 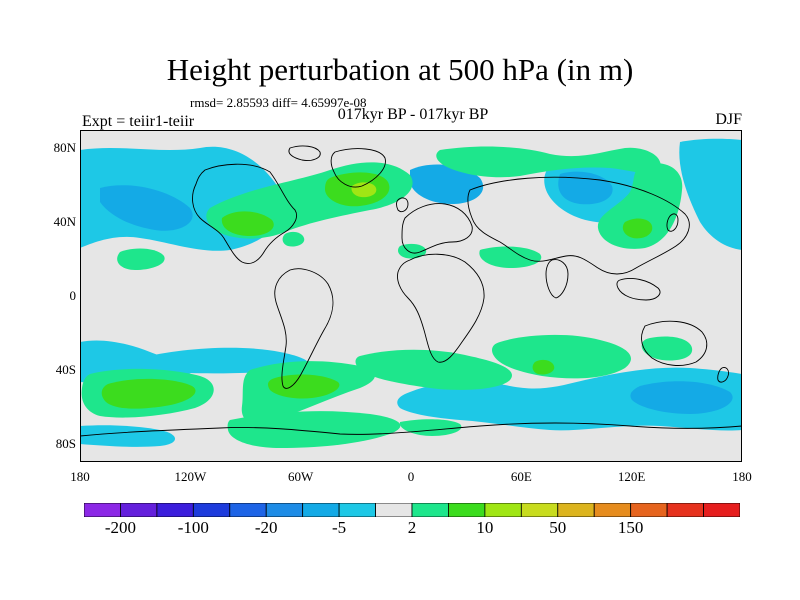 What do you see at coordinates (402, 205) in the screenshot?
I see `coast-uk` at bounding box center [402, 205].